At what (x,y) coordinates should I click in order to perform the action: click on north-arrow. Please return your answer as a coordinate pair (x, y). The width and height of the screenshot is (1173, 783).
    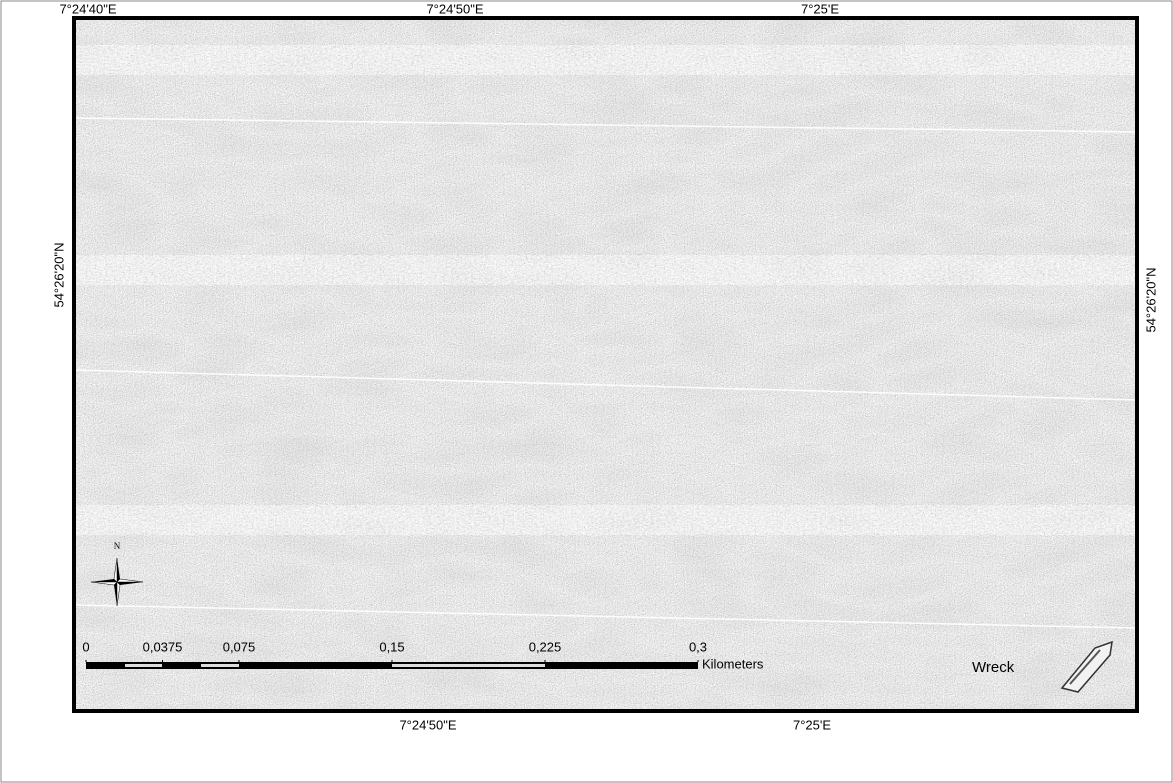
    Looking at the image, I should click on (117, 582).